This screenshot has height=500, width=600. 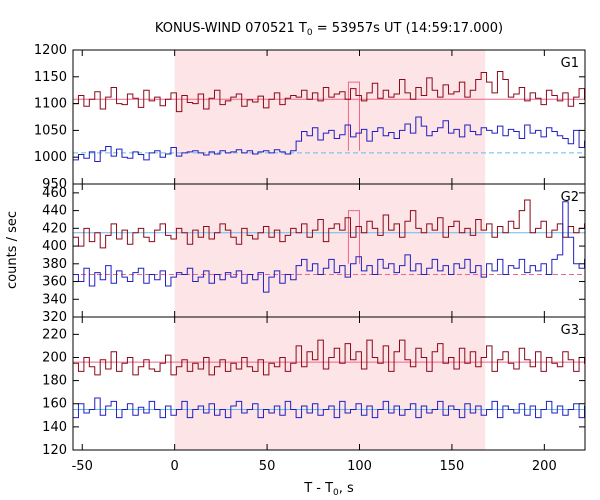 I want to click on y-tick-label: 1000, so click(x=50, y=157).